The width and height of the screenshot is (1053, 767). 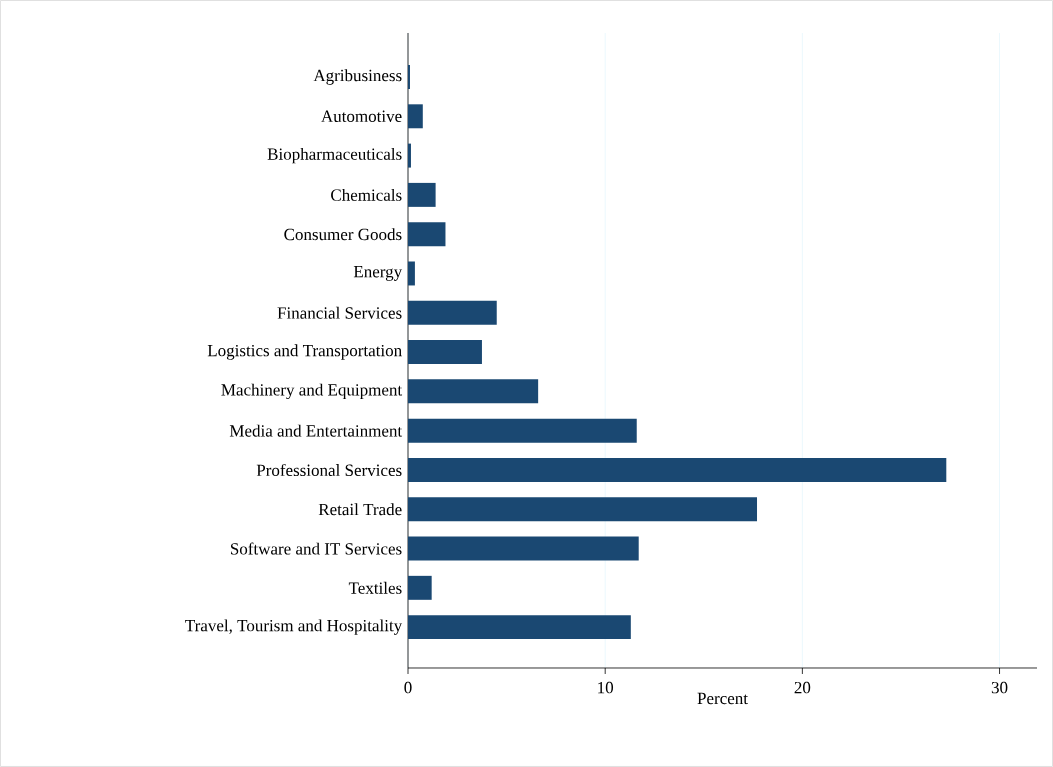 What do you see at coordinates (316, 430) in the screenshot?
I see `y-tick-label: Media and Entertainment` at bounding box center [316, 430].